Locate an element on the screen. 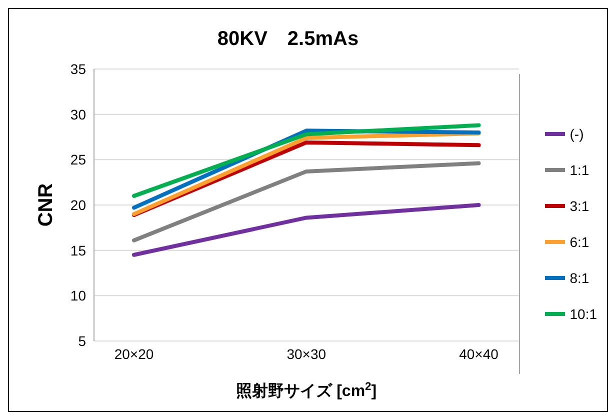 This screenshot has height=420, width=614. y-tick-label: 35 is located at coordinates (78, 68).